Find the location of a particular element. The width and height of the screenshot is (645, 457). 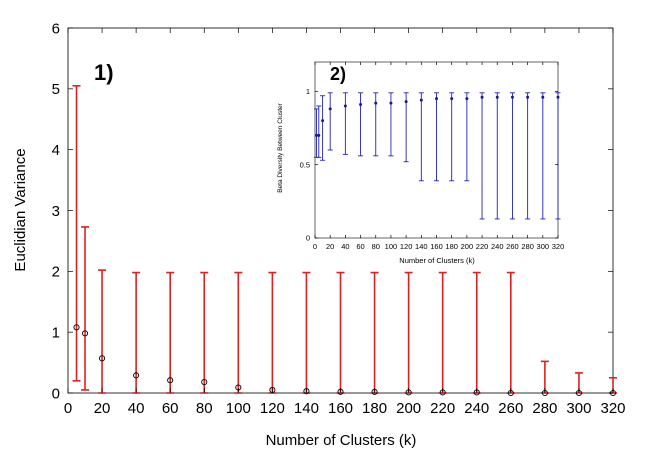

inset-x-tick-label: 260 is located at coordinates (512, 246).